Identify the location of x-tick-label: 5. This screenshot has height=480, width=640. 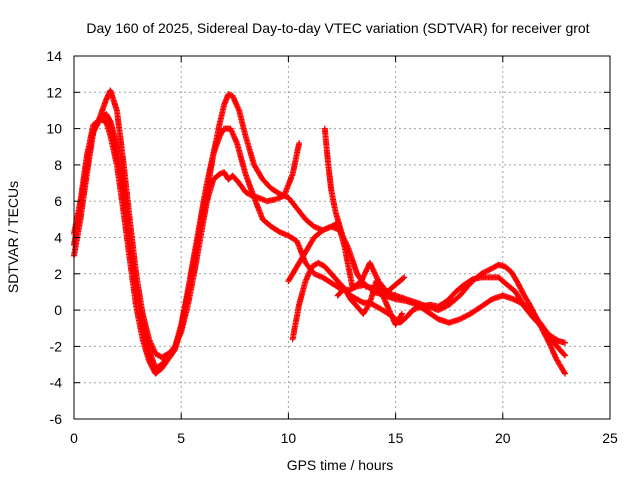
(181, 438).